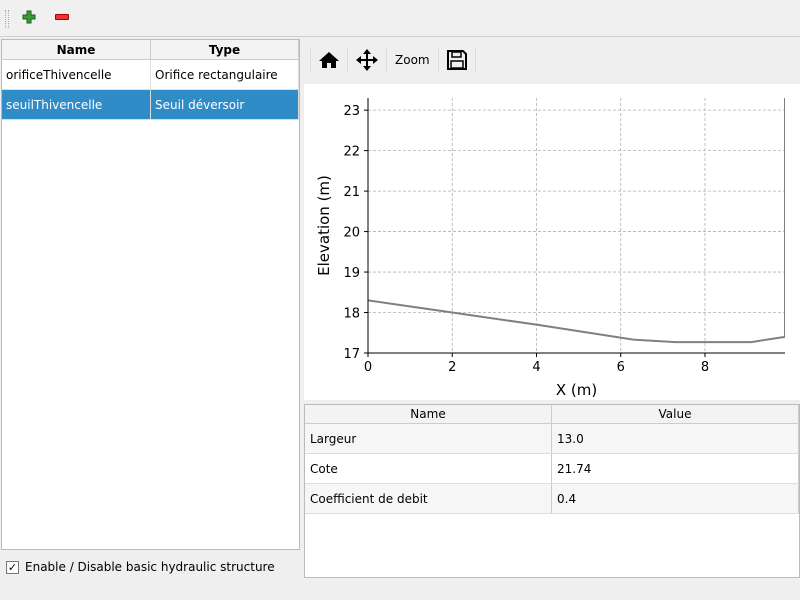 The height and width of the screenshot is (600, 800). I want to click on row-name: seuilThivencelle, so click(76, 104).